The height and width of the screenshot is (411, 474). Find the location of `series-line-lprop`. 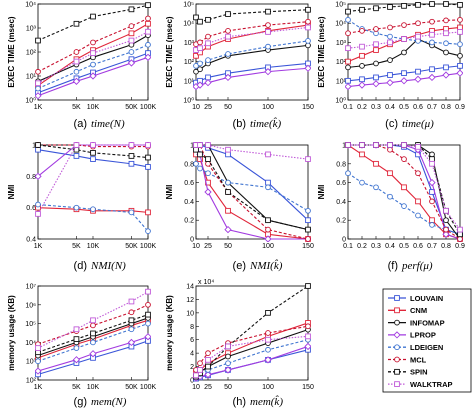

series-line-lprop is located at coordinates (252, 77).